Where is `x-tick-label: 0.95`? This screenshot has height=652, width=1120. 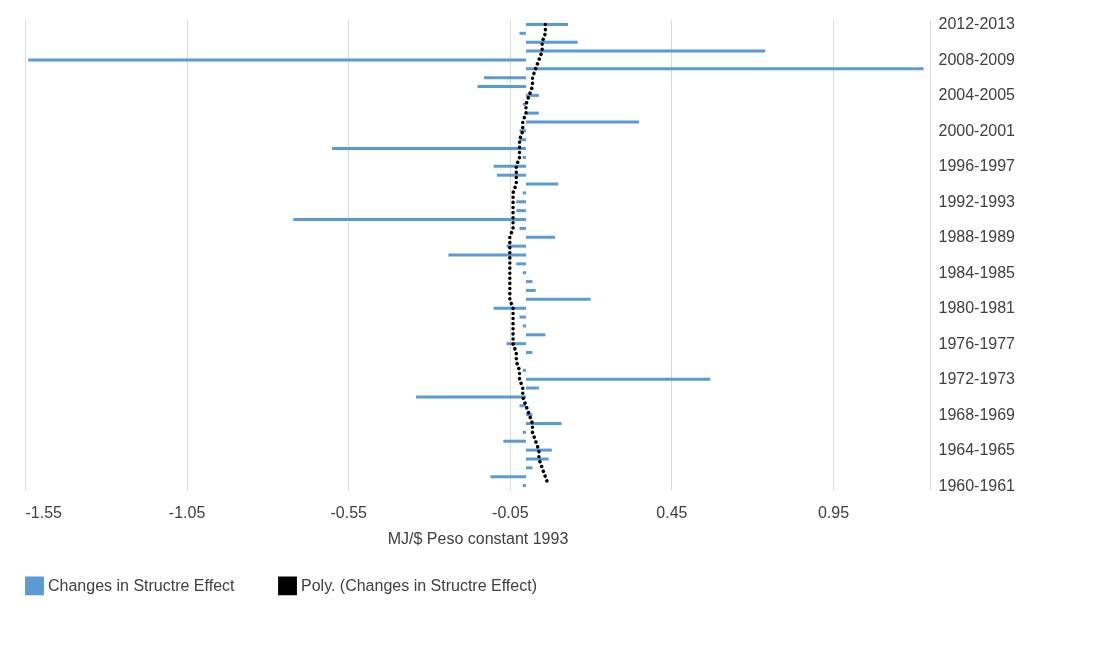
x-tick-label: 0.95 is located at coordinates (833, 512).